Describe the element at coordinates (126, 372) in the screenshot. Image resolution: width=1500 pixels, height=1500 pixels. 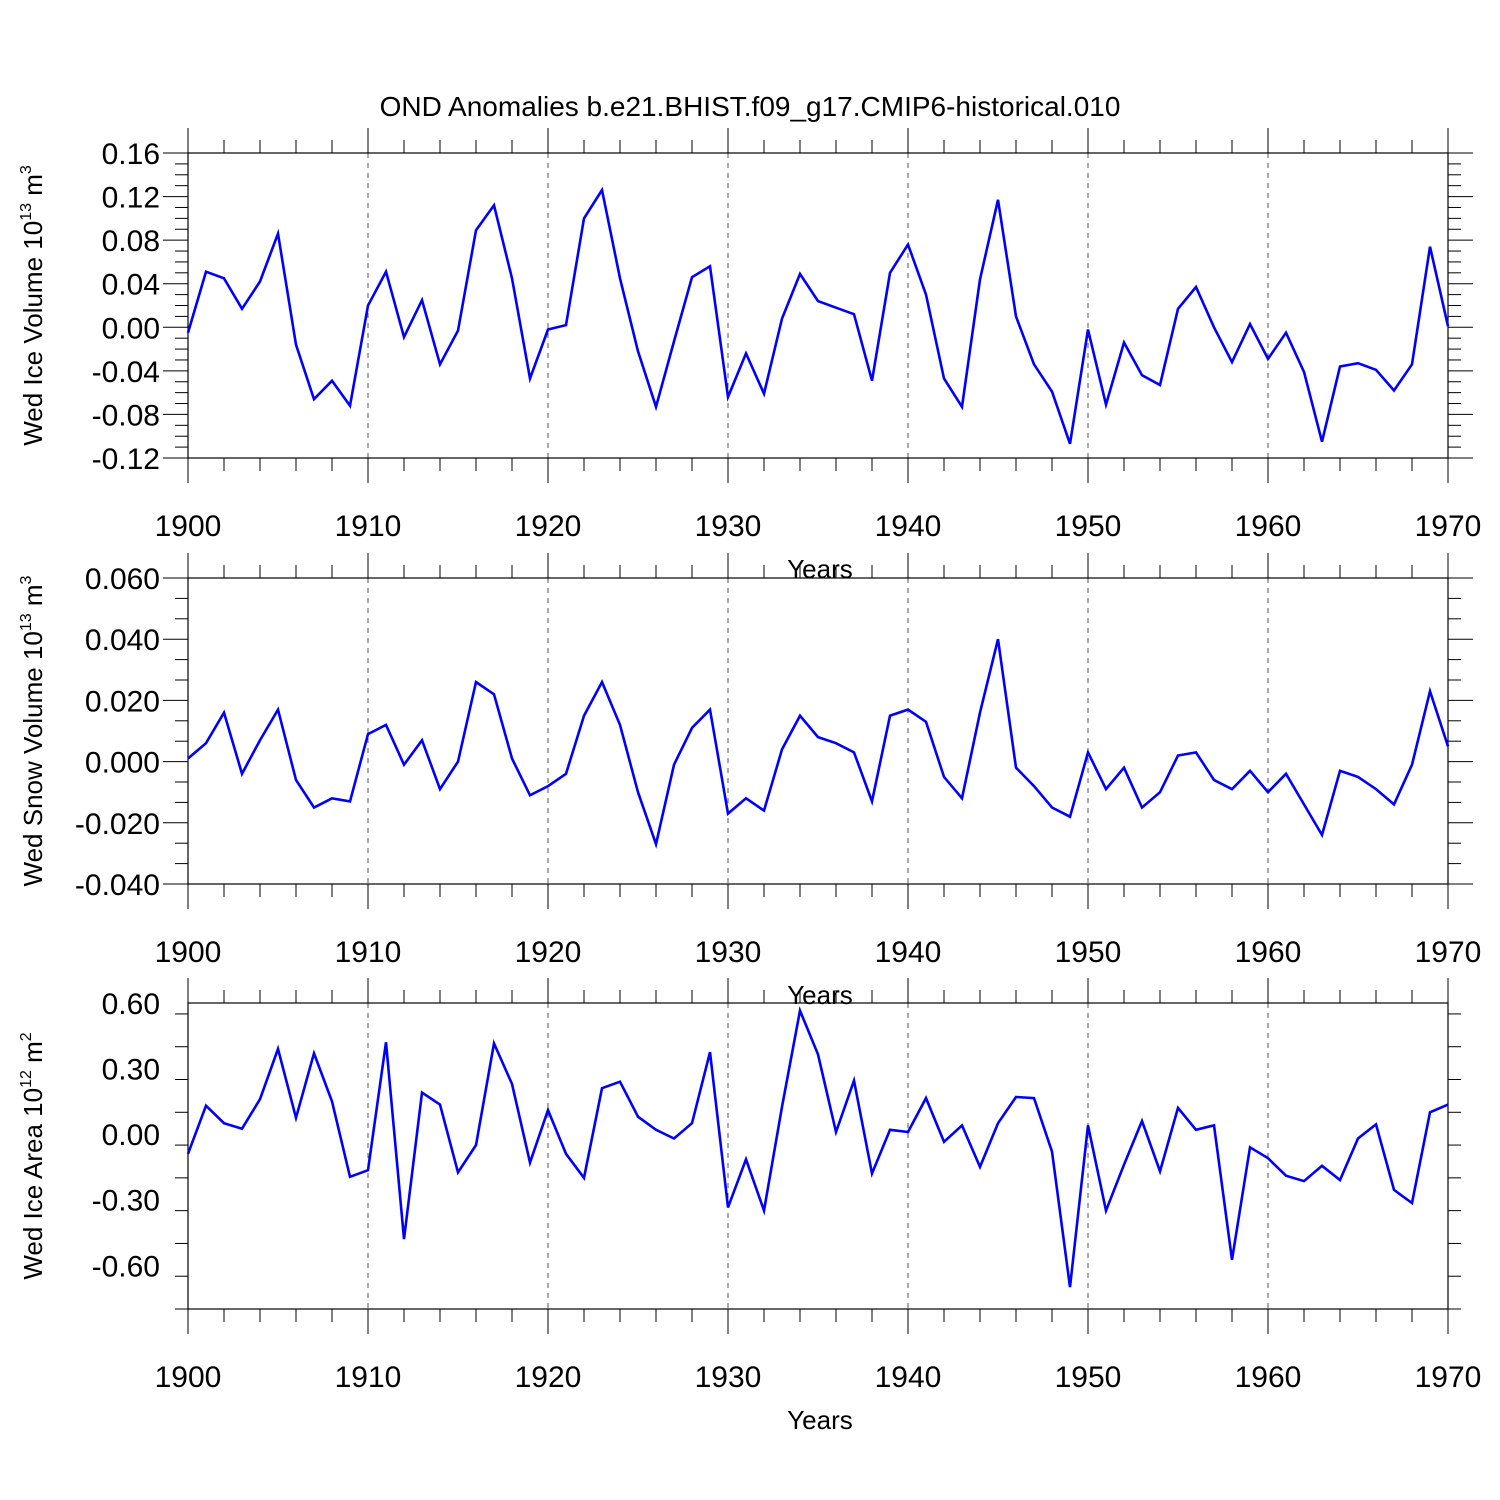
I see `y-tick-label: -0.04` at that location.